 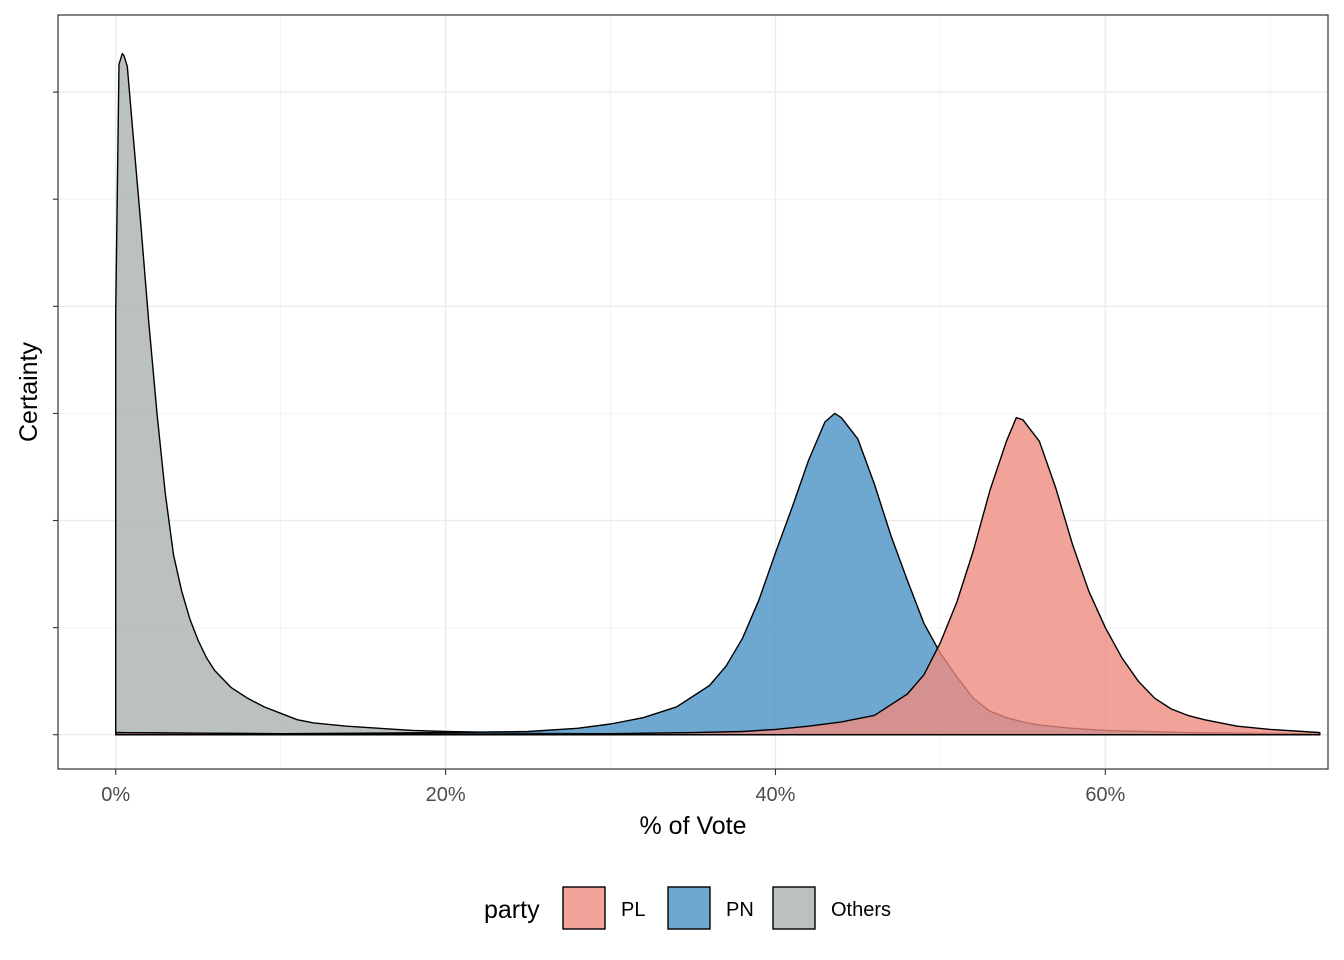 I want to click on x-axis-title: % of Vote, so click(x=692, y=826).